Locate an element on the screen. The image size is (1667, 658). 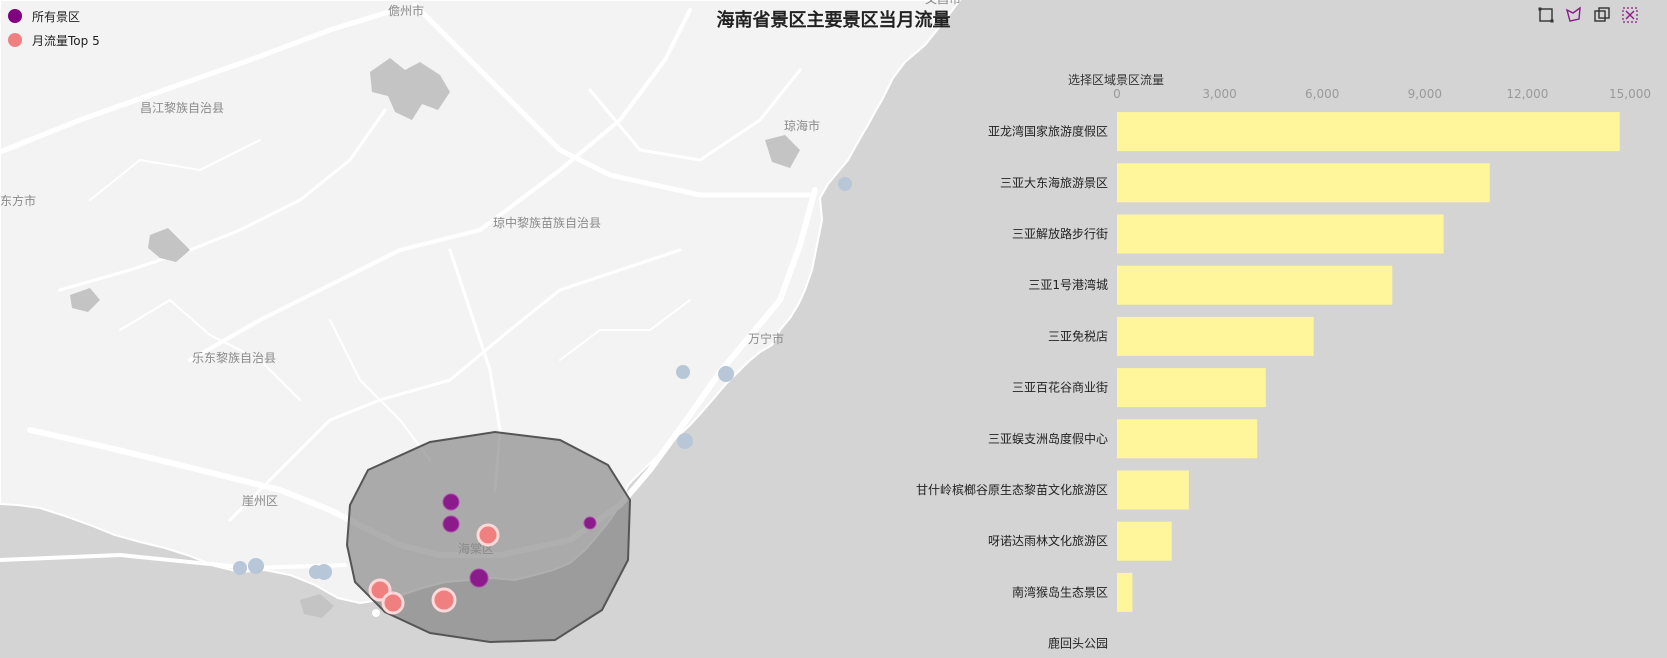
legend-label: 月流量Top 5 is located at coordinates (66, 40).